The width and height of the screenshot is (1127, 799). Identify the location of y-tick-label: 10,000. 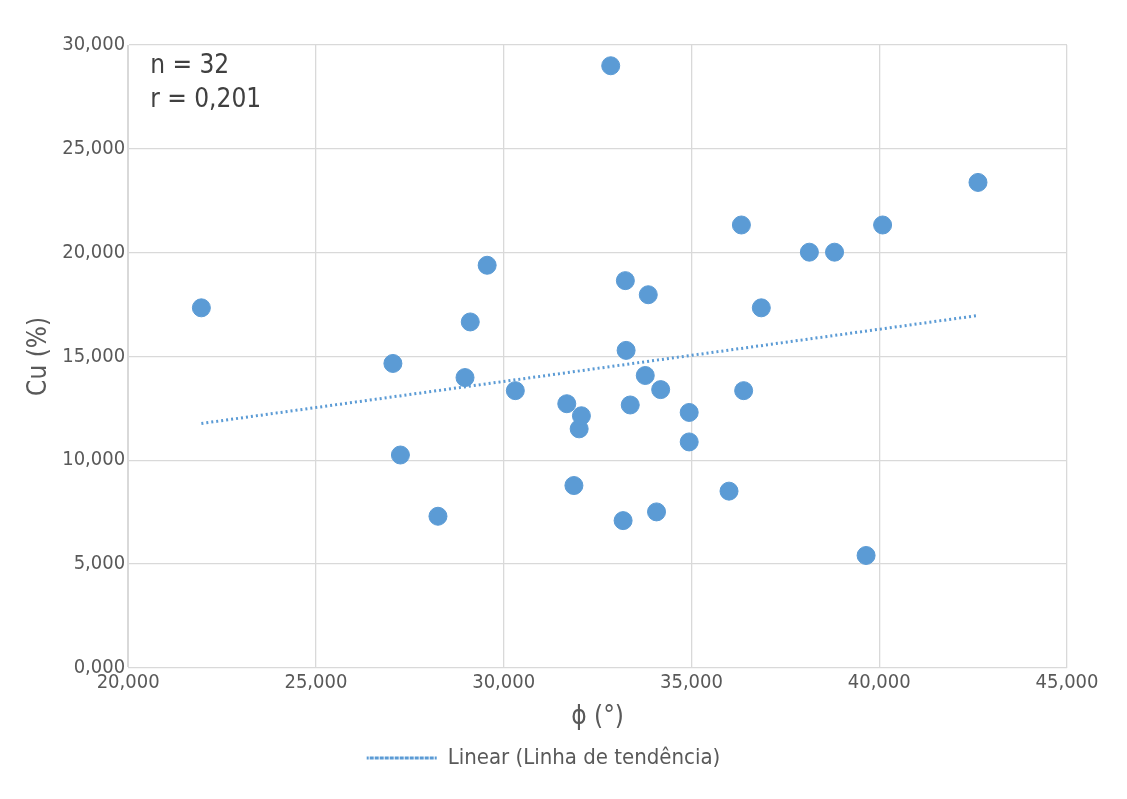
(94, 458).